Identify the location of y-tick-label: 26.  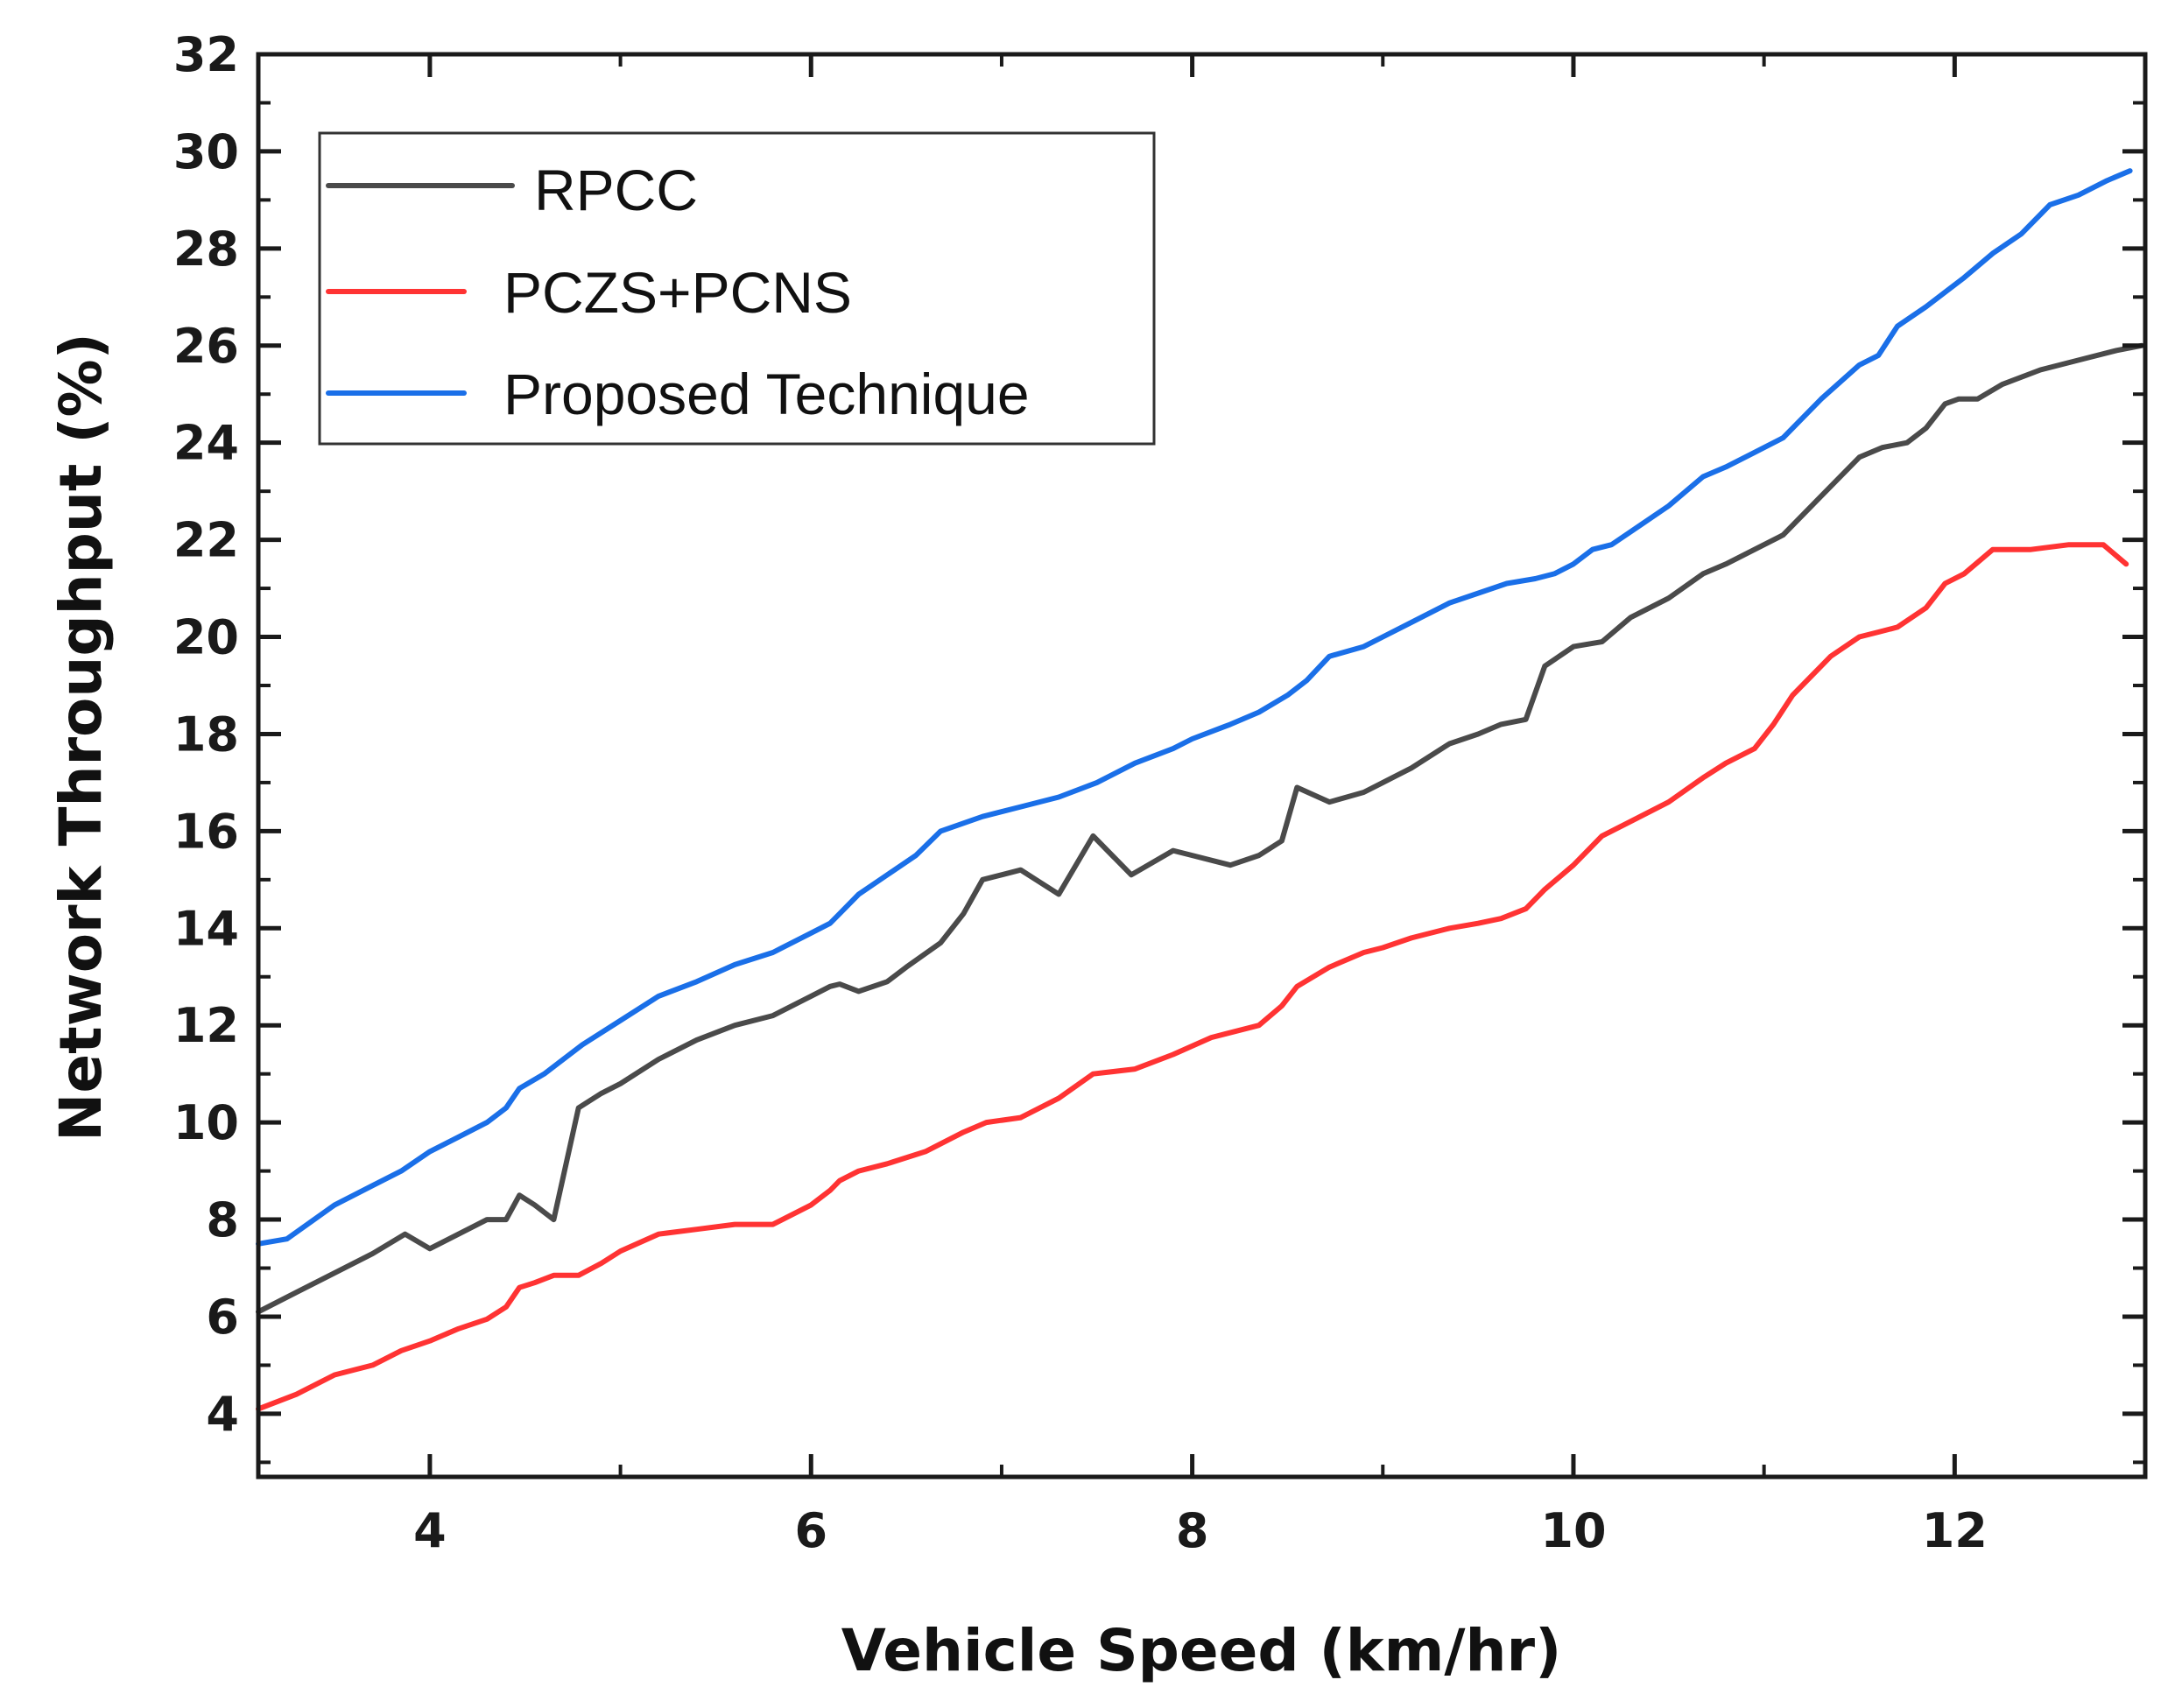
(206, 346).